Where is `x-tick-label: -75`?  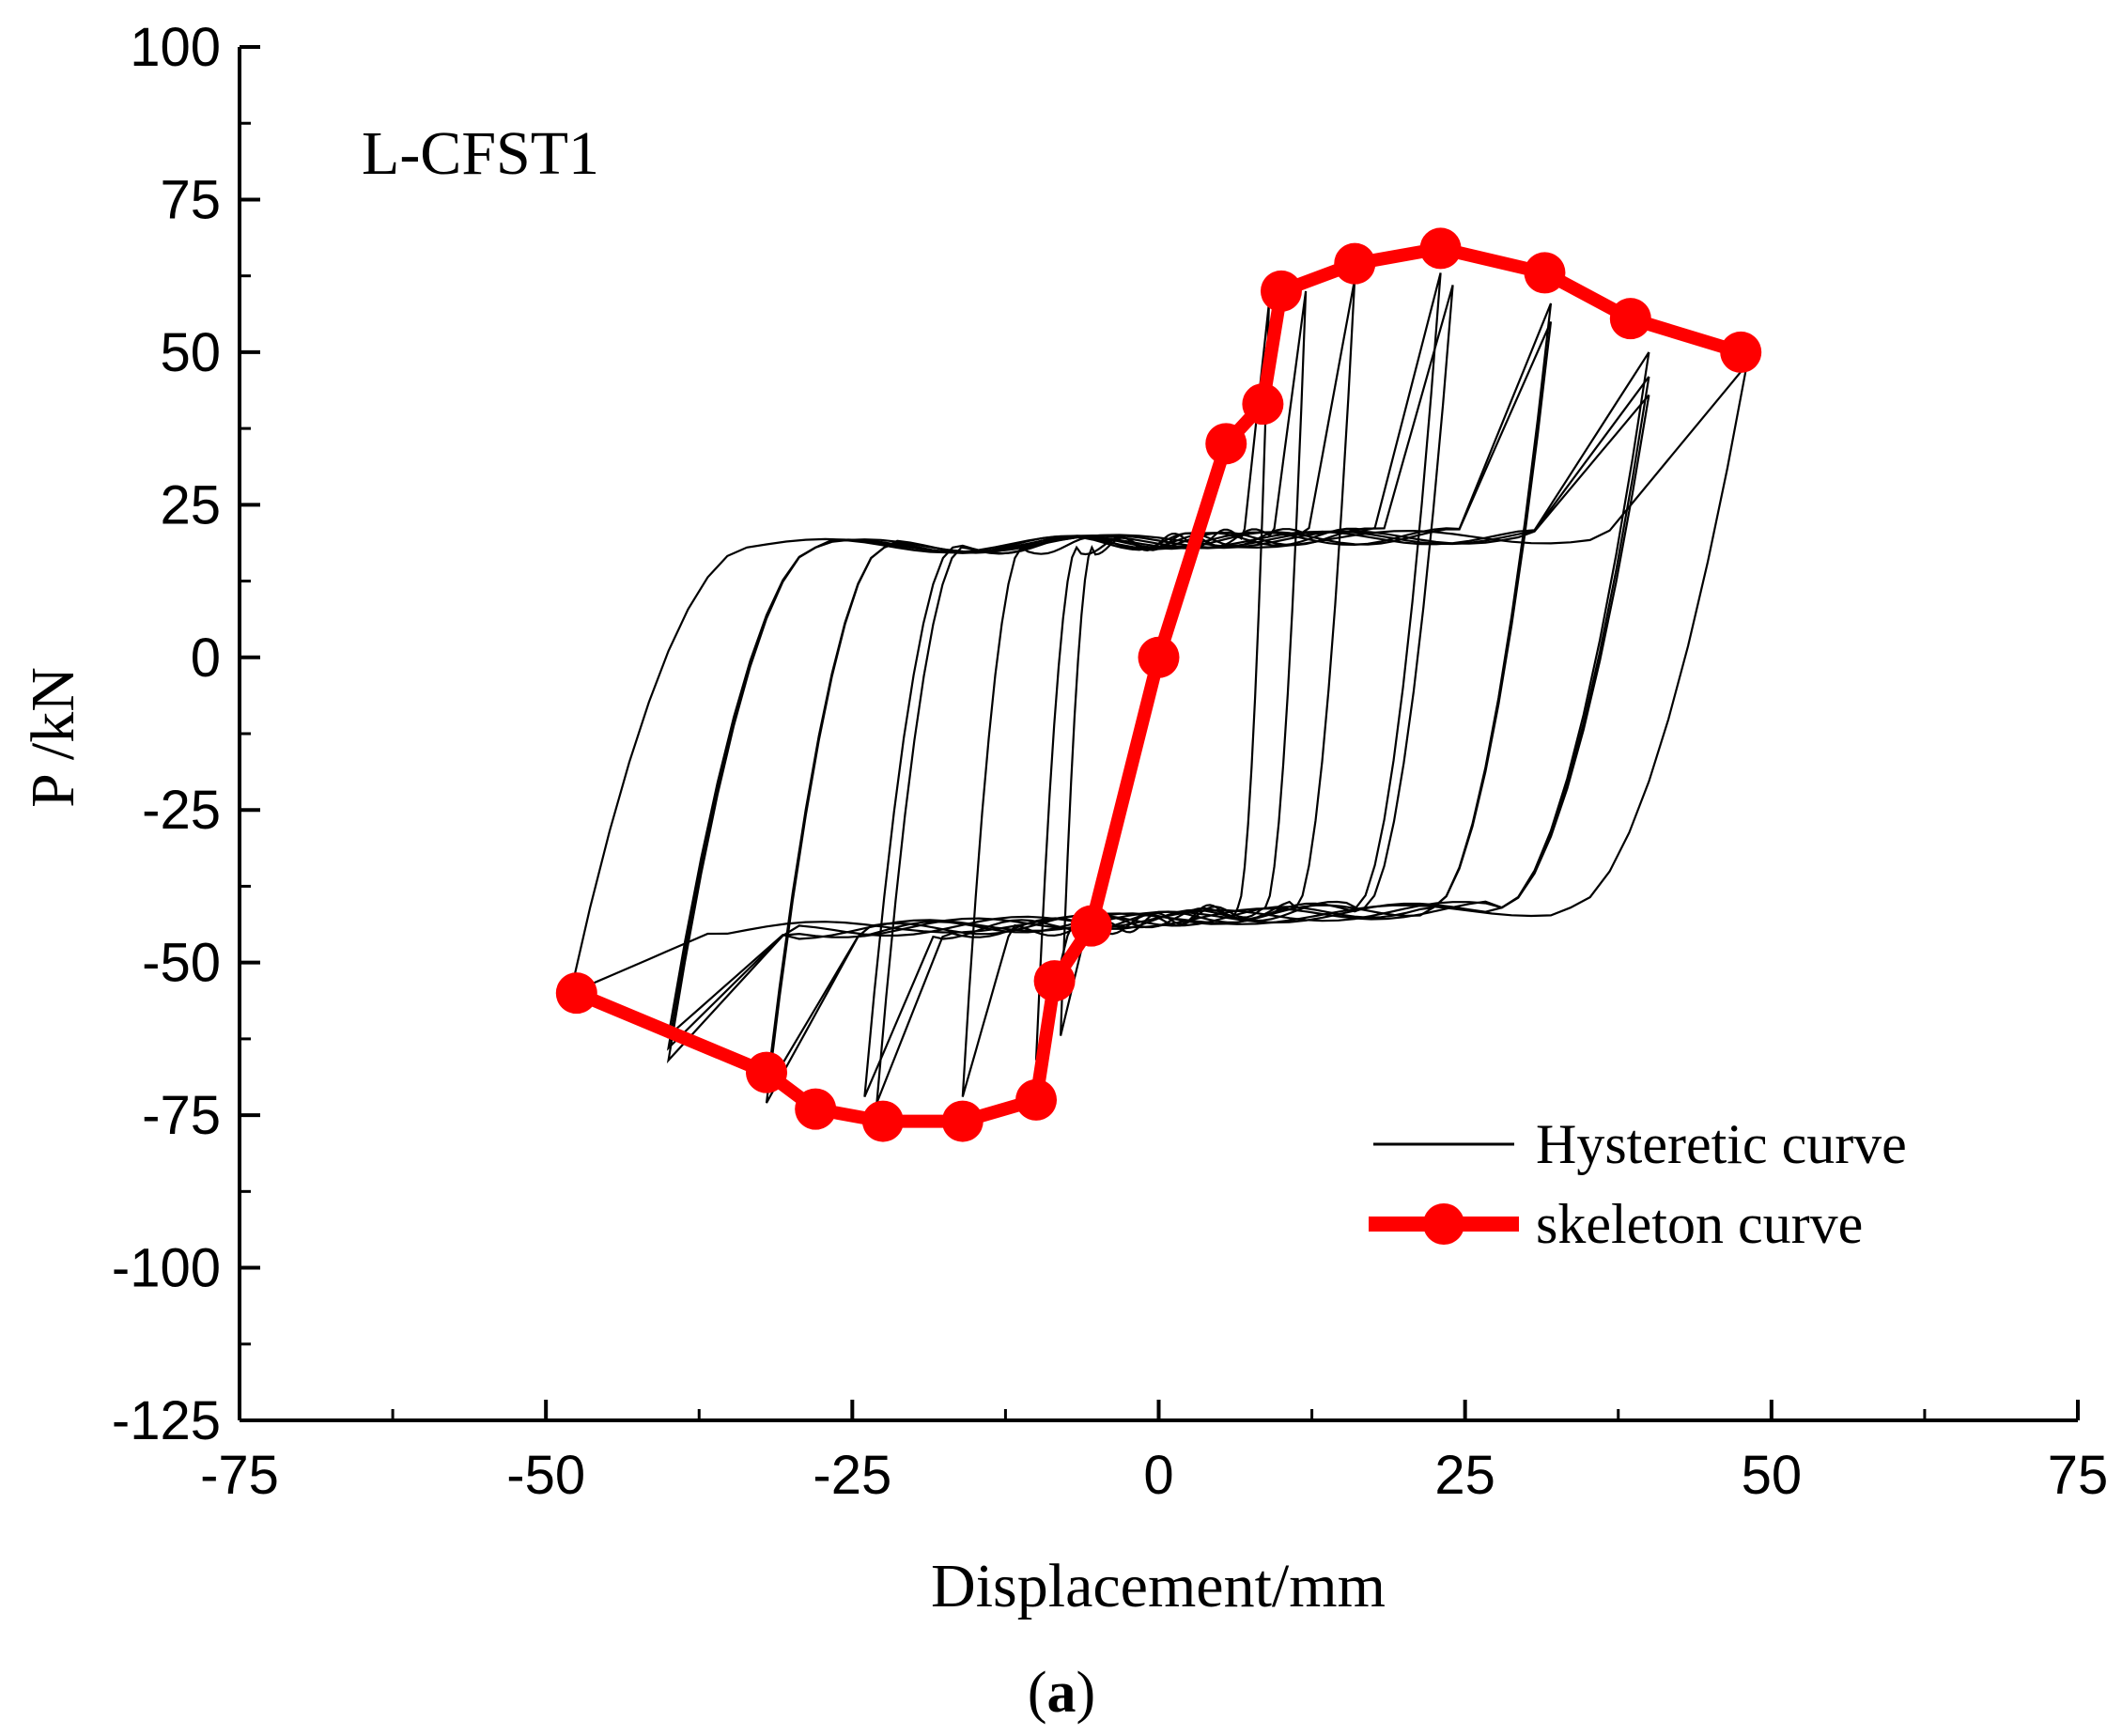 x-tick-label: -75 is located at coordinates (240, 1475).